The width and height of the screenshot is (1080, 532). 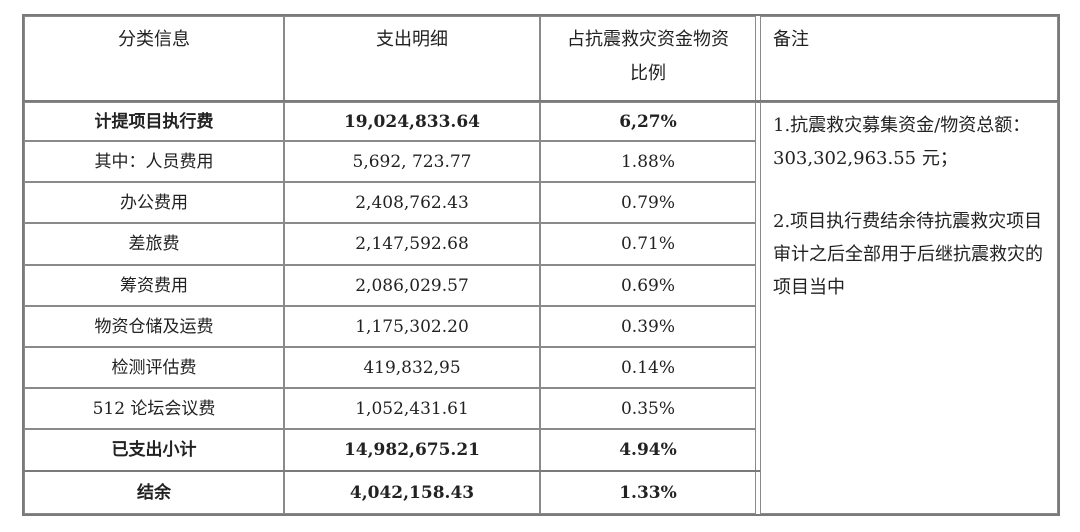 What do you see at coordinates (154, 59) in the screenshot?
I see `header-category: 分类信息` at bounding box center [154, 59].